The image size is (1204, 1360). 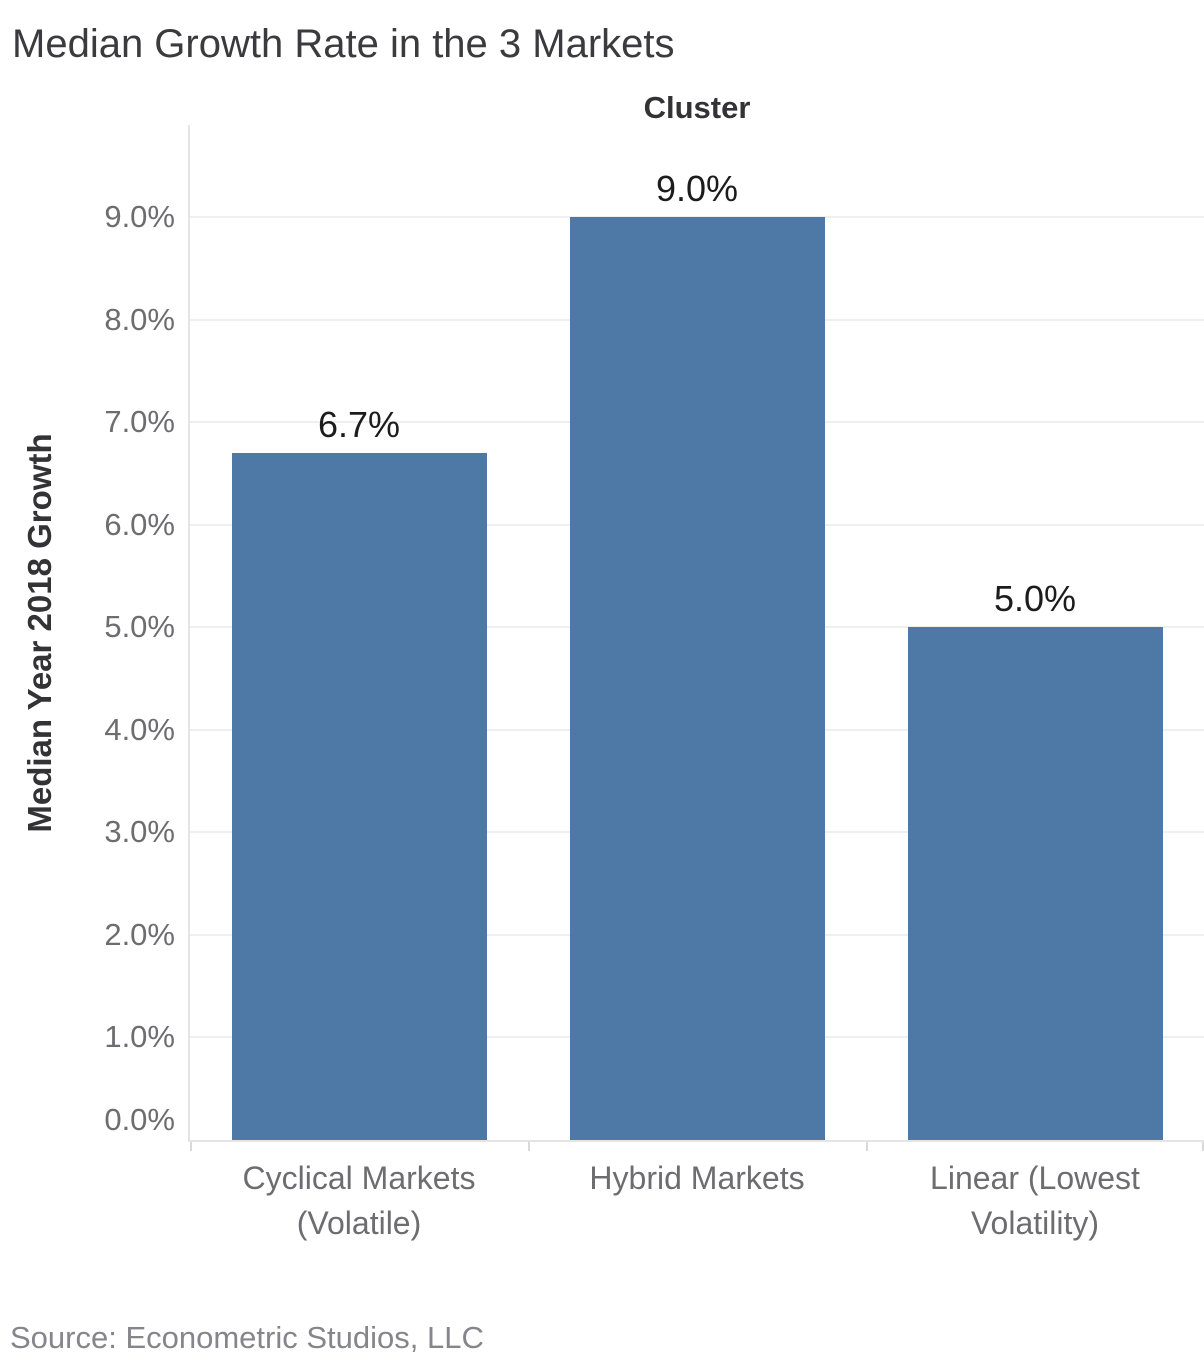 I want to click on category-label: Cyclical Markets (Volatile), so click(x=359, y=1200).